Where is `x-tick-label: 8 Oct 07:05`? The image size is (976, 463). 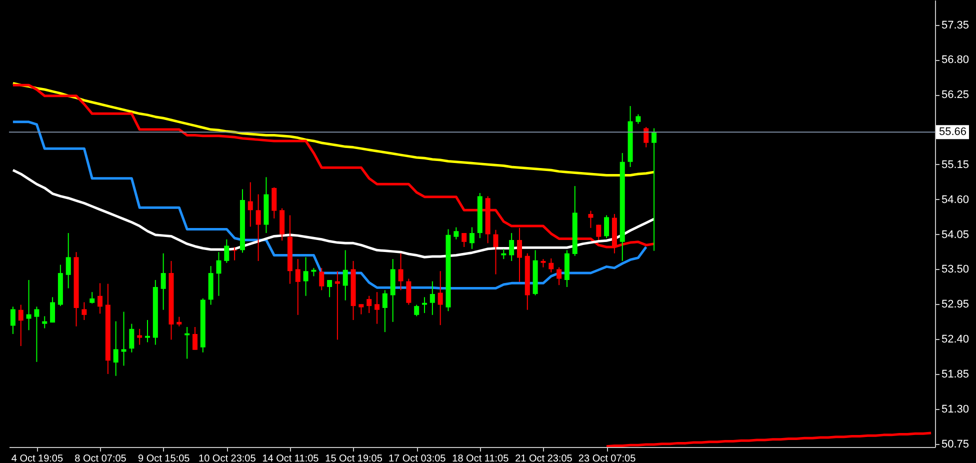
x-tick-label: 8 Oct 07:05 is located at coordinates (100, 458).